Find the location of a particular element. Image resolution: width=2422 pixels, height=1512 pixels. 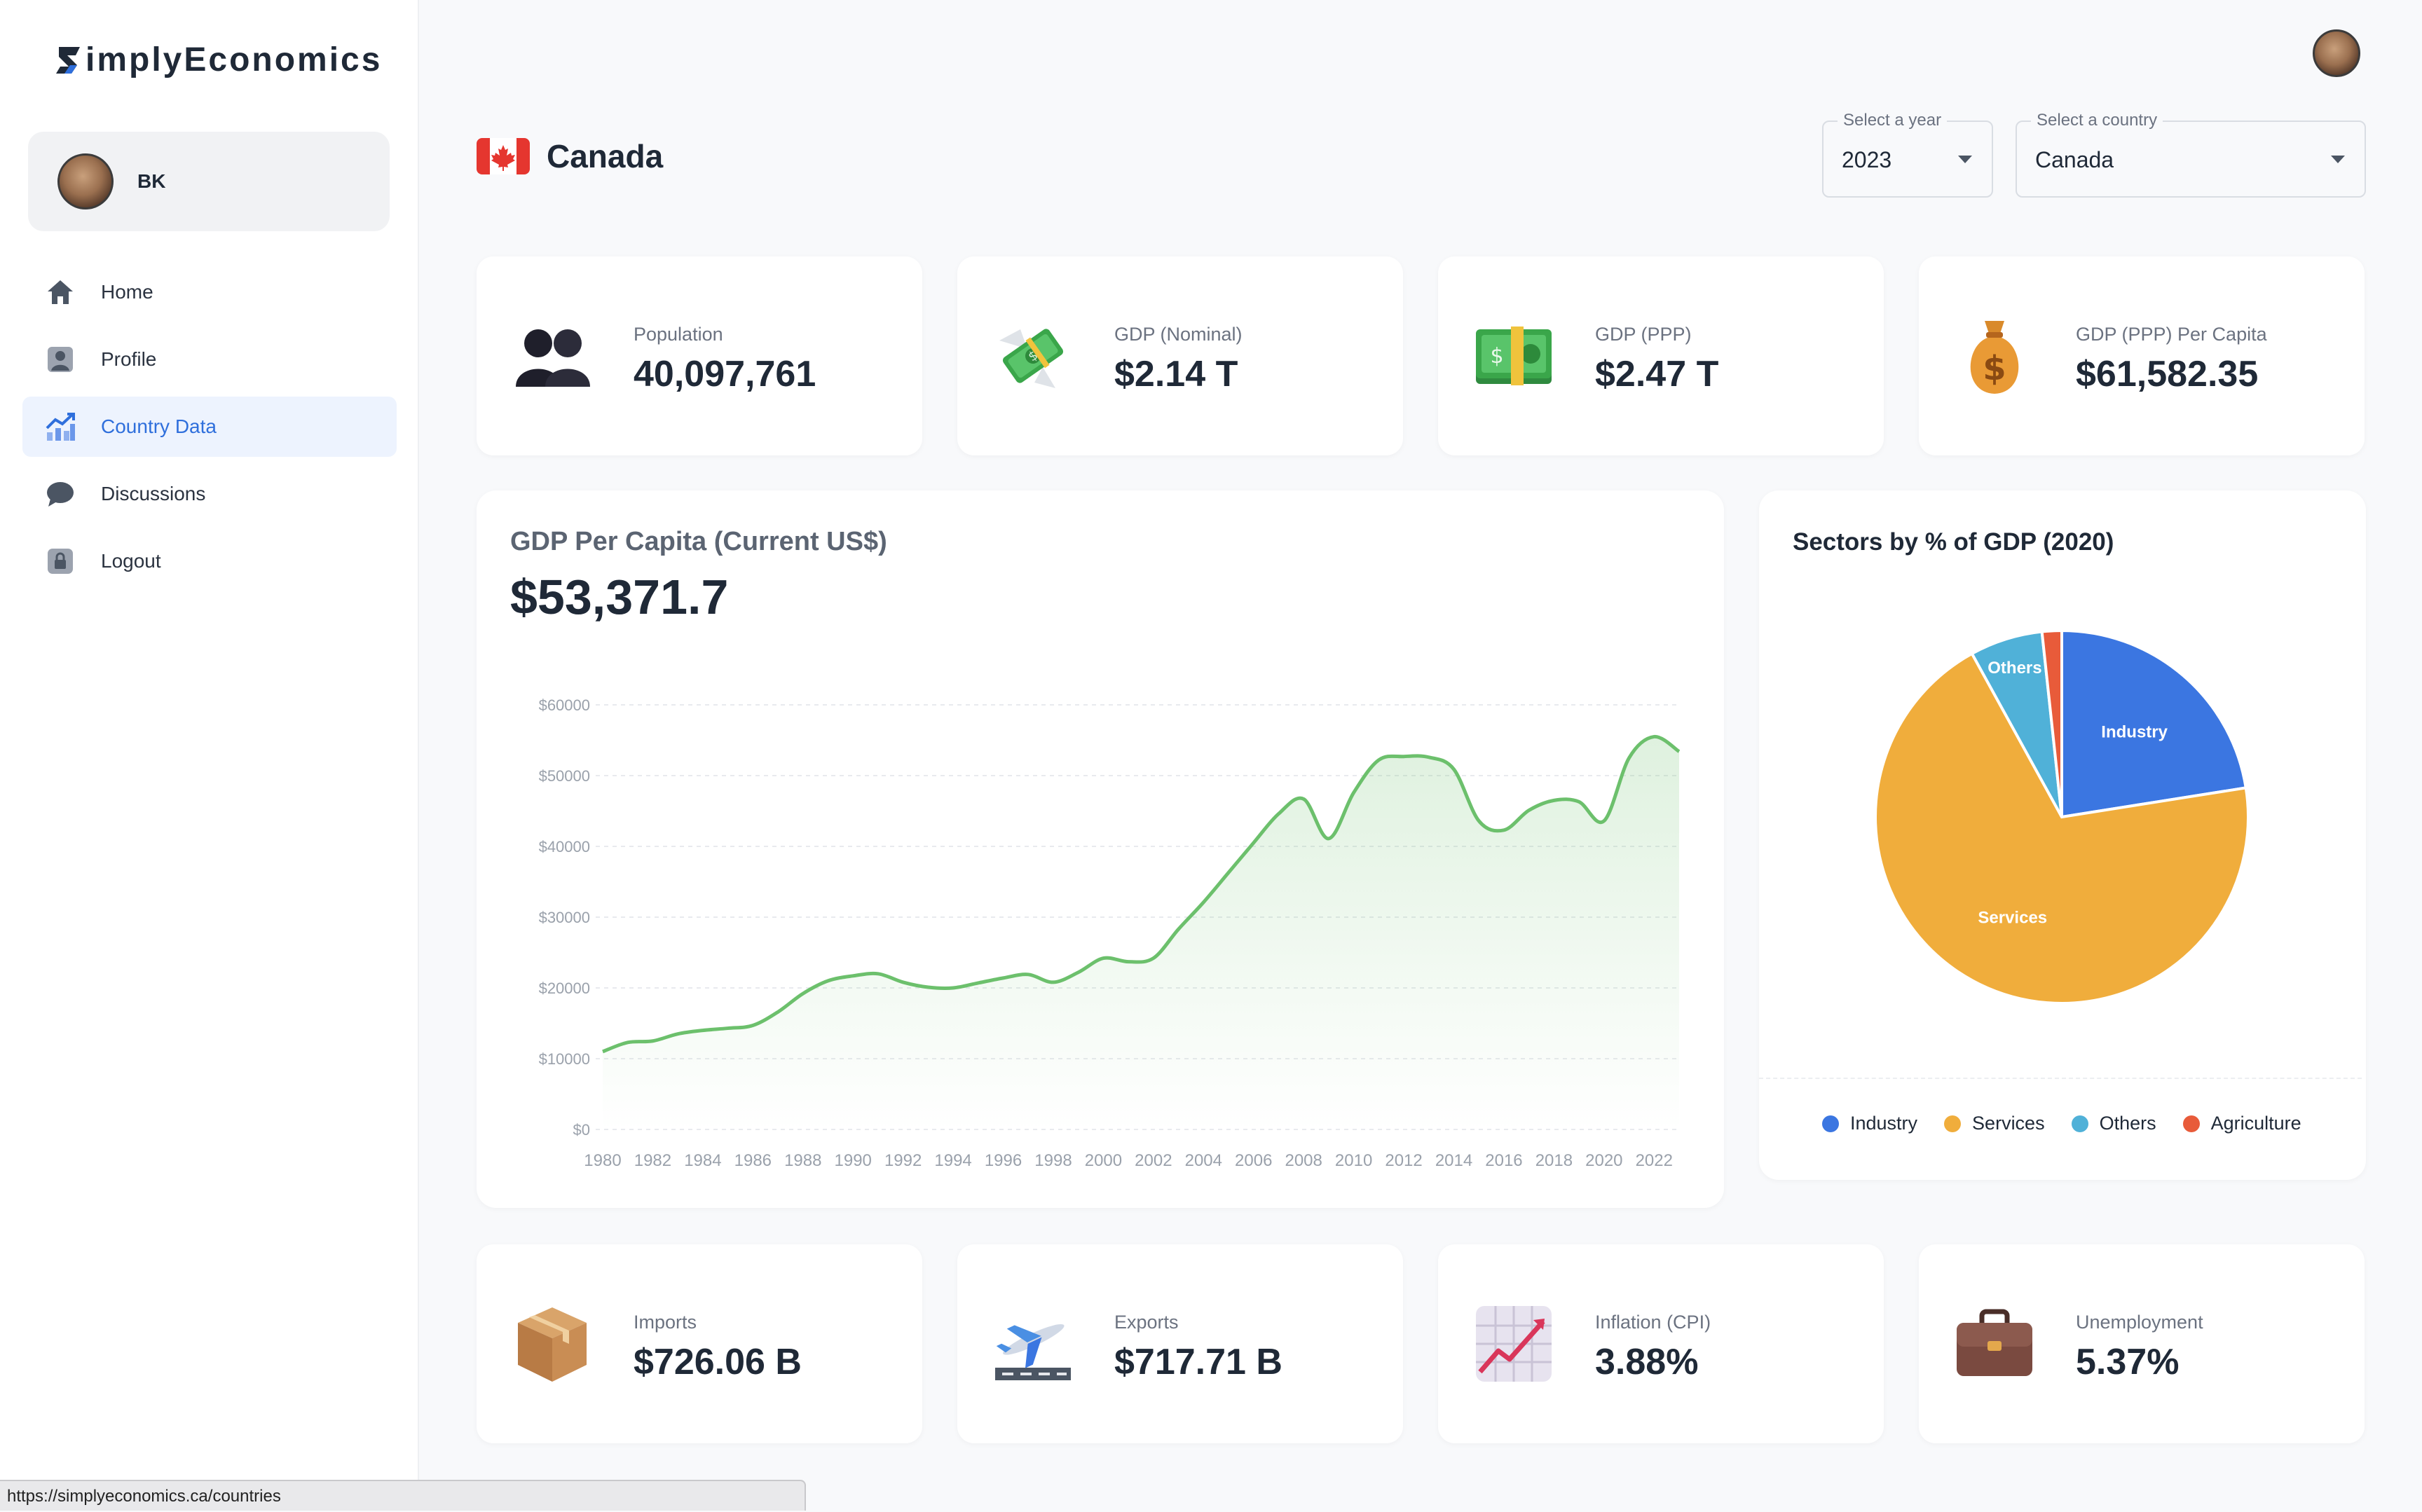

legend-label: Agriculture is located at coordinates (2256, 1123).